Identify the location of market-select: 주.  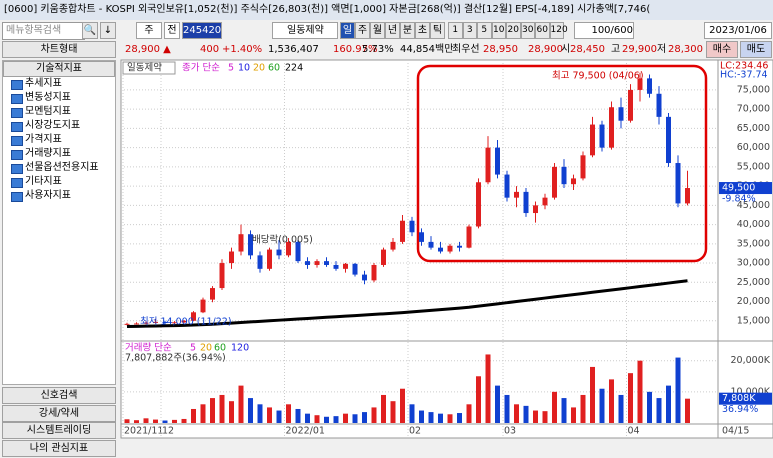
(149, 30).